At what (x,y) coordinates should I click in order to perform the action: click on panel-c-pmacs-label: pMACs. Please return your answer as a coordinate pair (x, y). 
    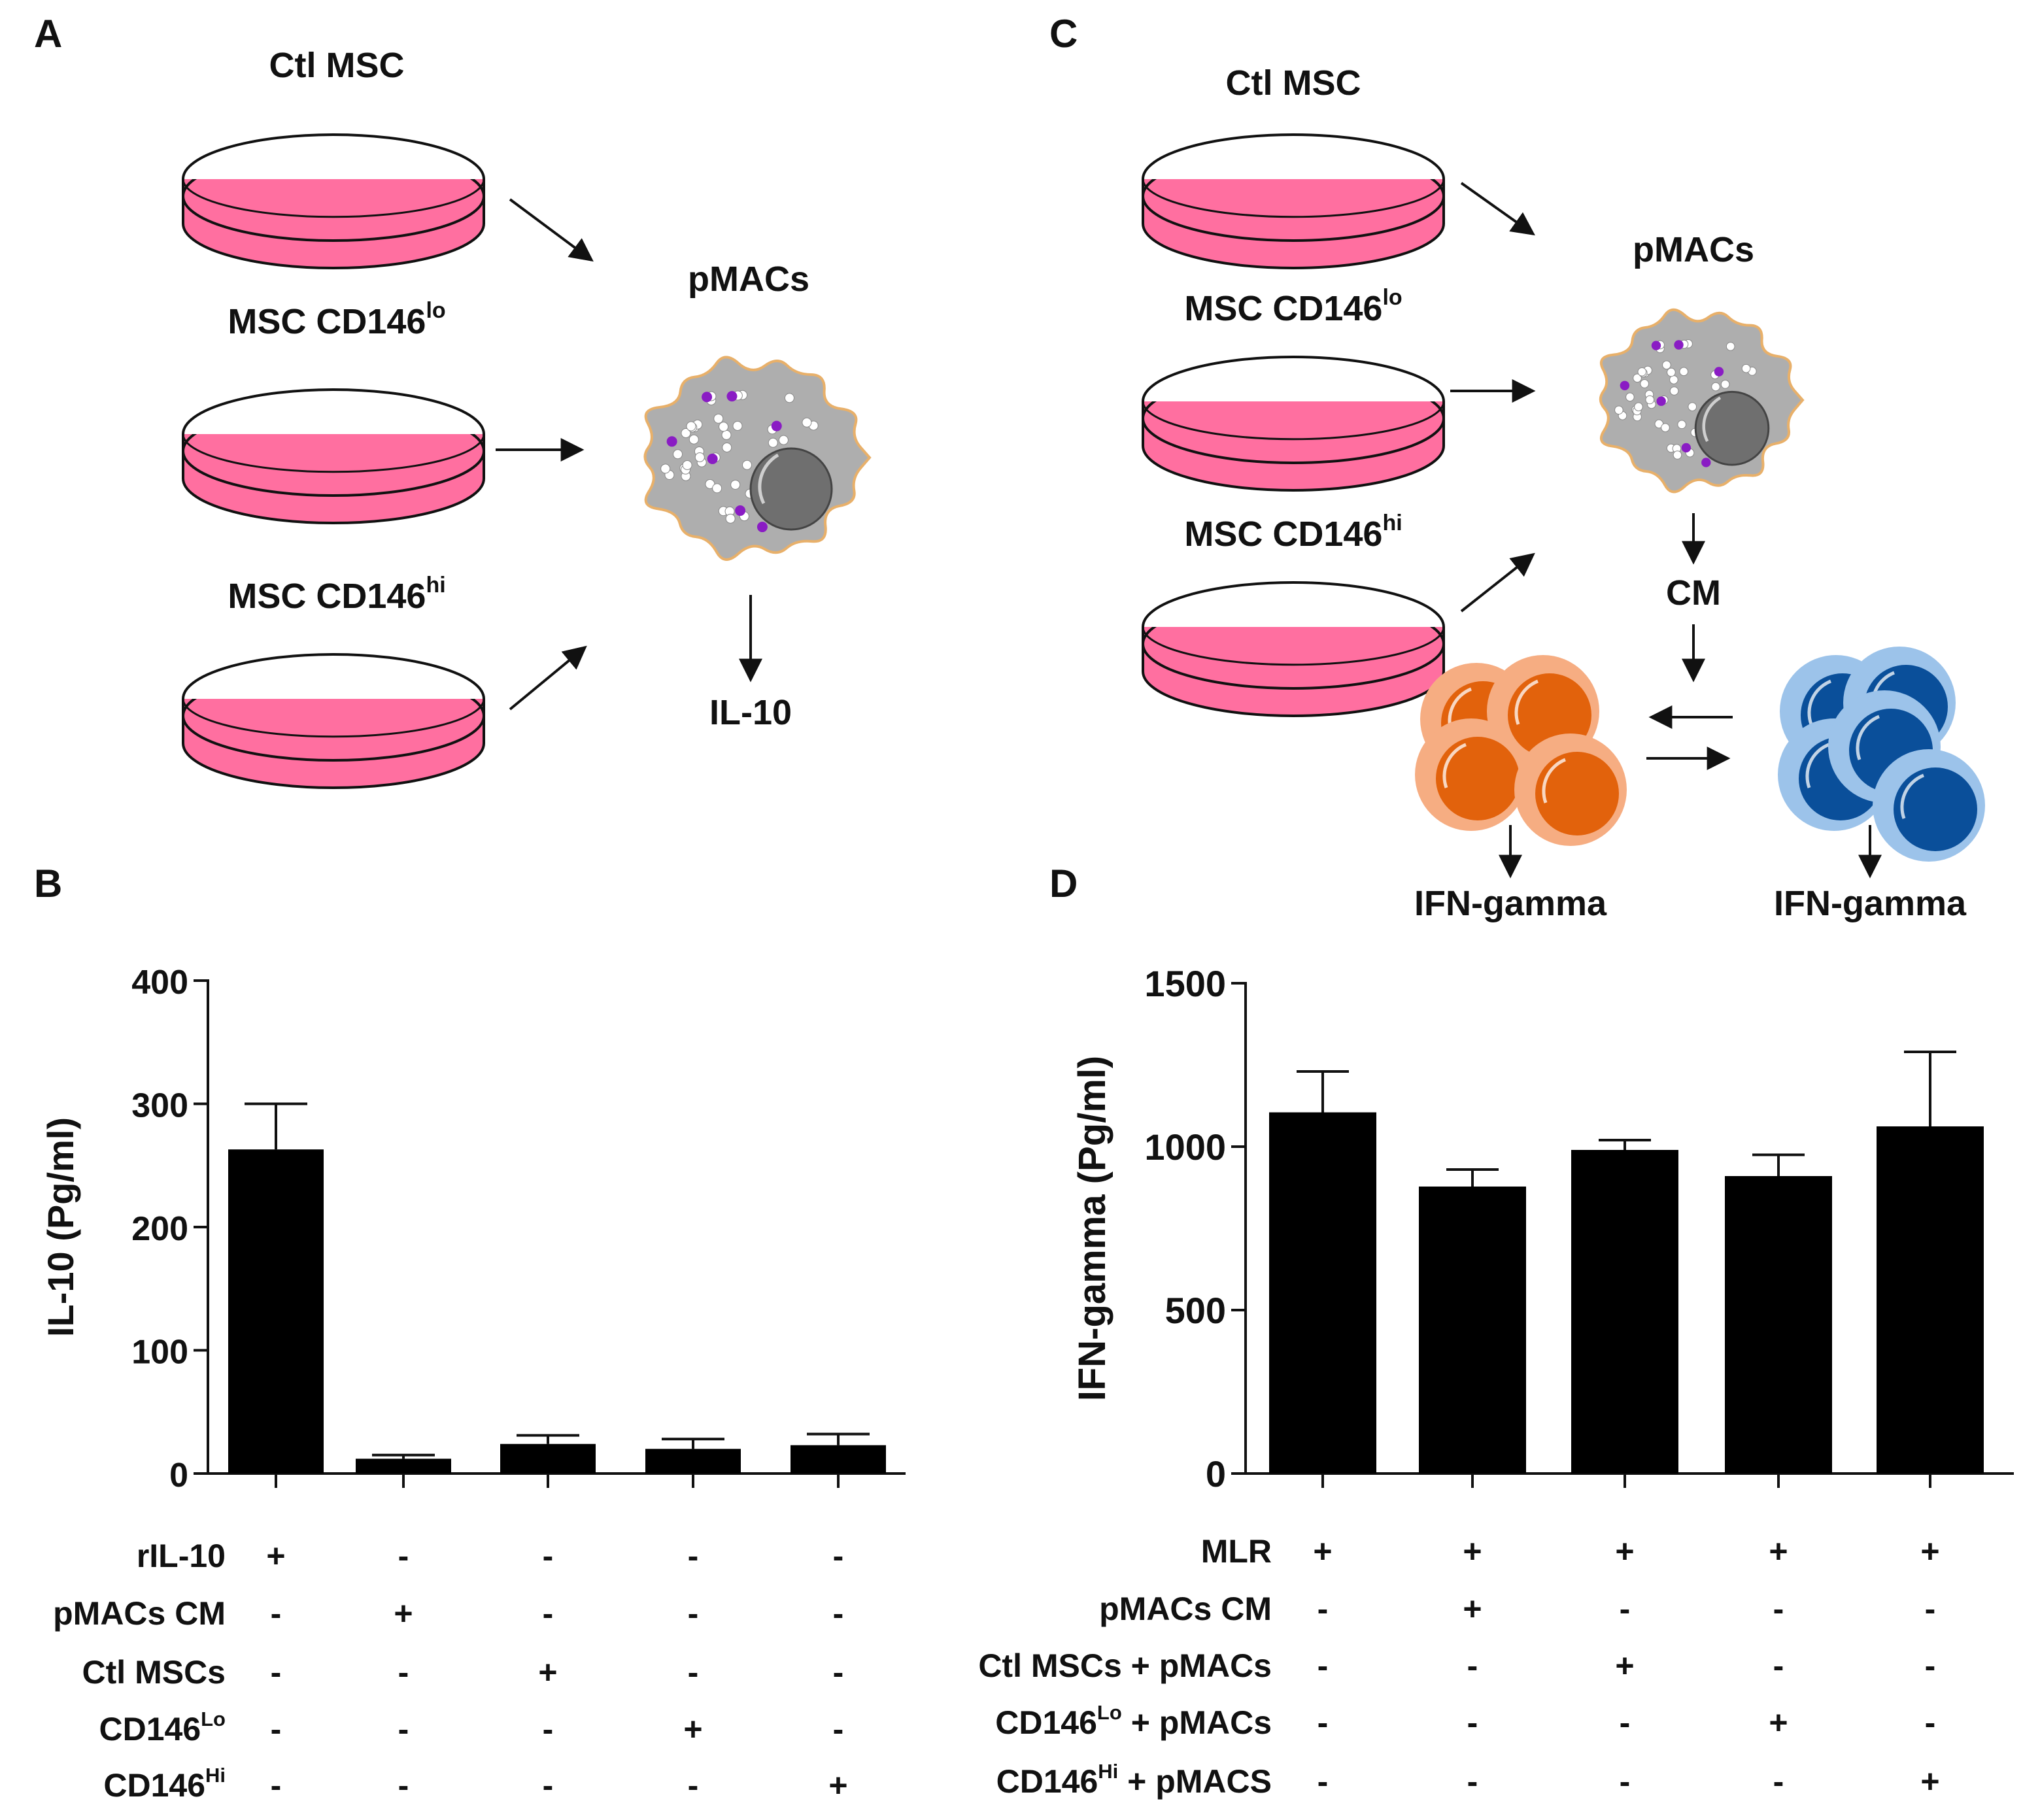
    Looking at the image, I should click on (1693, 249).